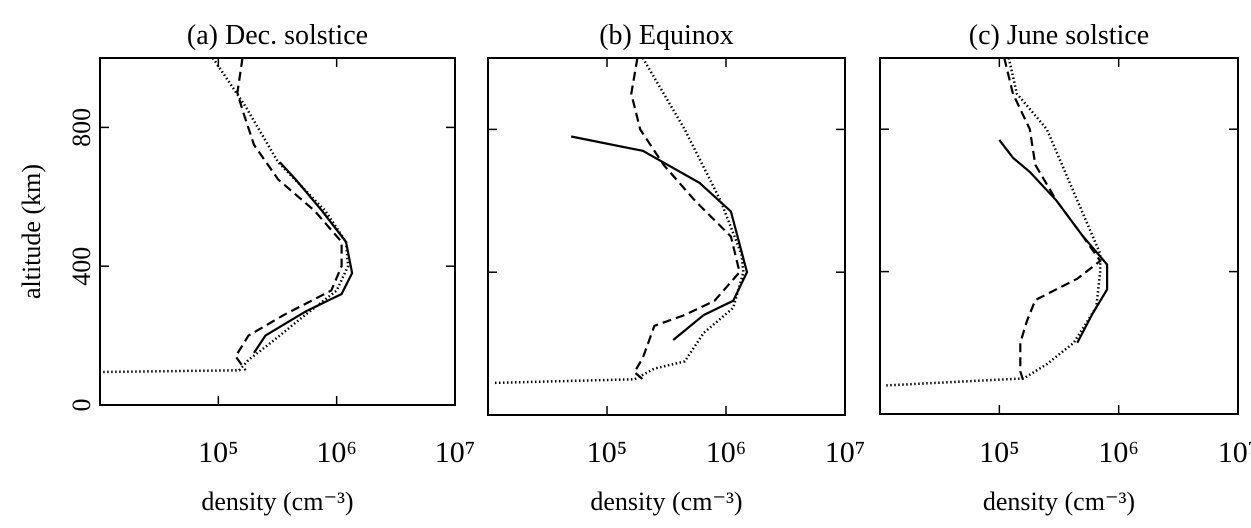 This screenshot has height=528, width=1251. I want to click on chart-title: (b) Equinox, so click(666, 35).